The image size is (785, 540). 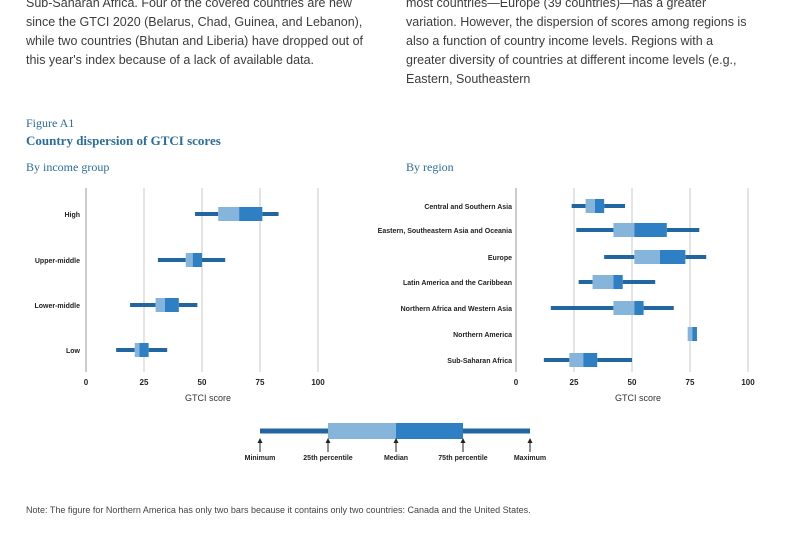 What do you see at coordinates (530, 458) in the screenshot?
I see `legend-label: Maximum` at bounding box center [530, 458].